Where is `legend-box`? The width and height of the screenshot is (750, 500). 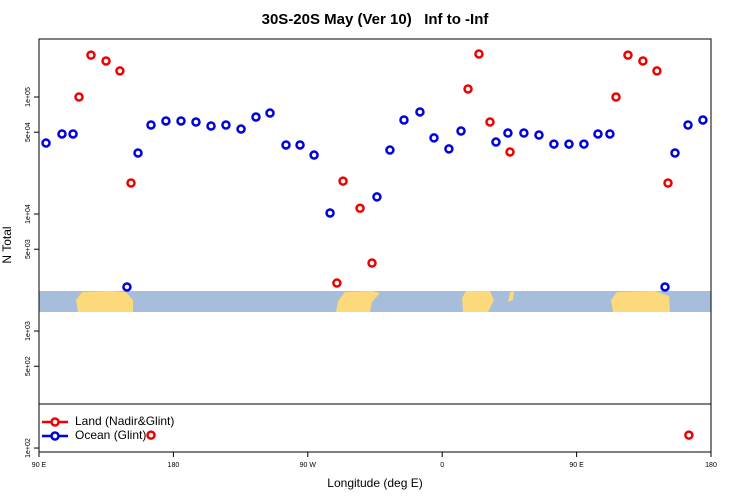
legend-box is located at coordinates (375, 428).